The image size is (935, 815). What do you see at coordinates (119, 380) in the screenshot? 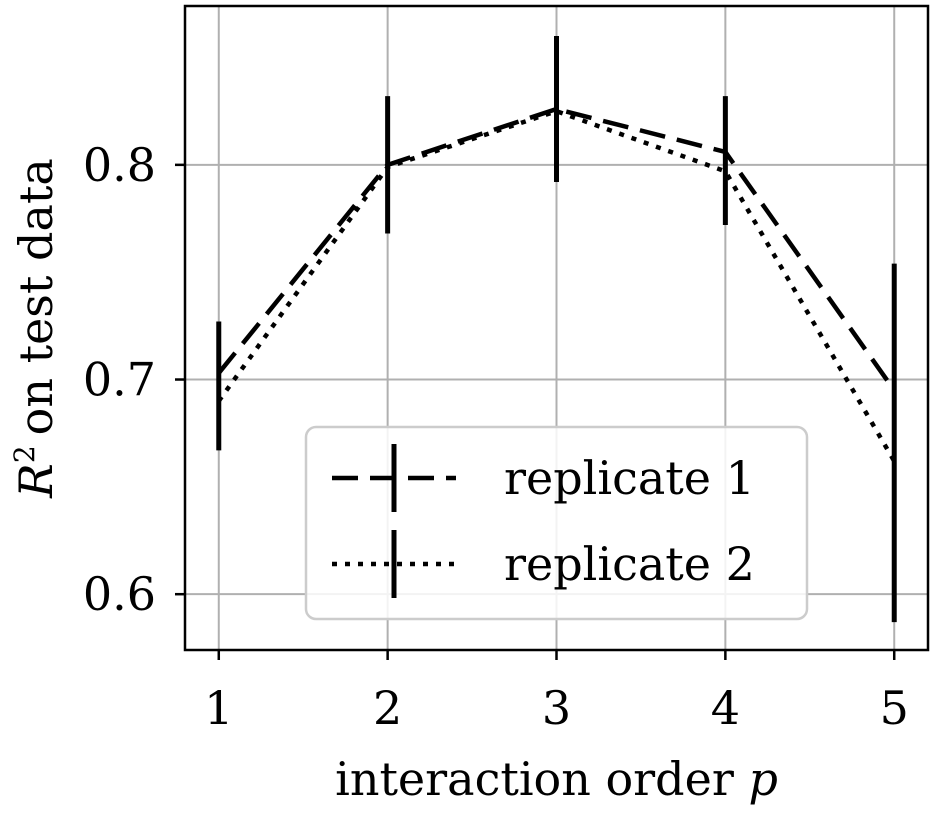
I see `y-tick-label: 0.7` at bounding box center [119, 380].